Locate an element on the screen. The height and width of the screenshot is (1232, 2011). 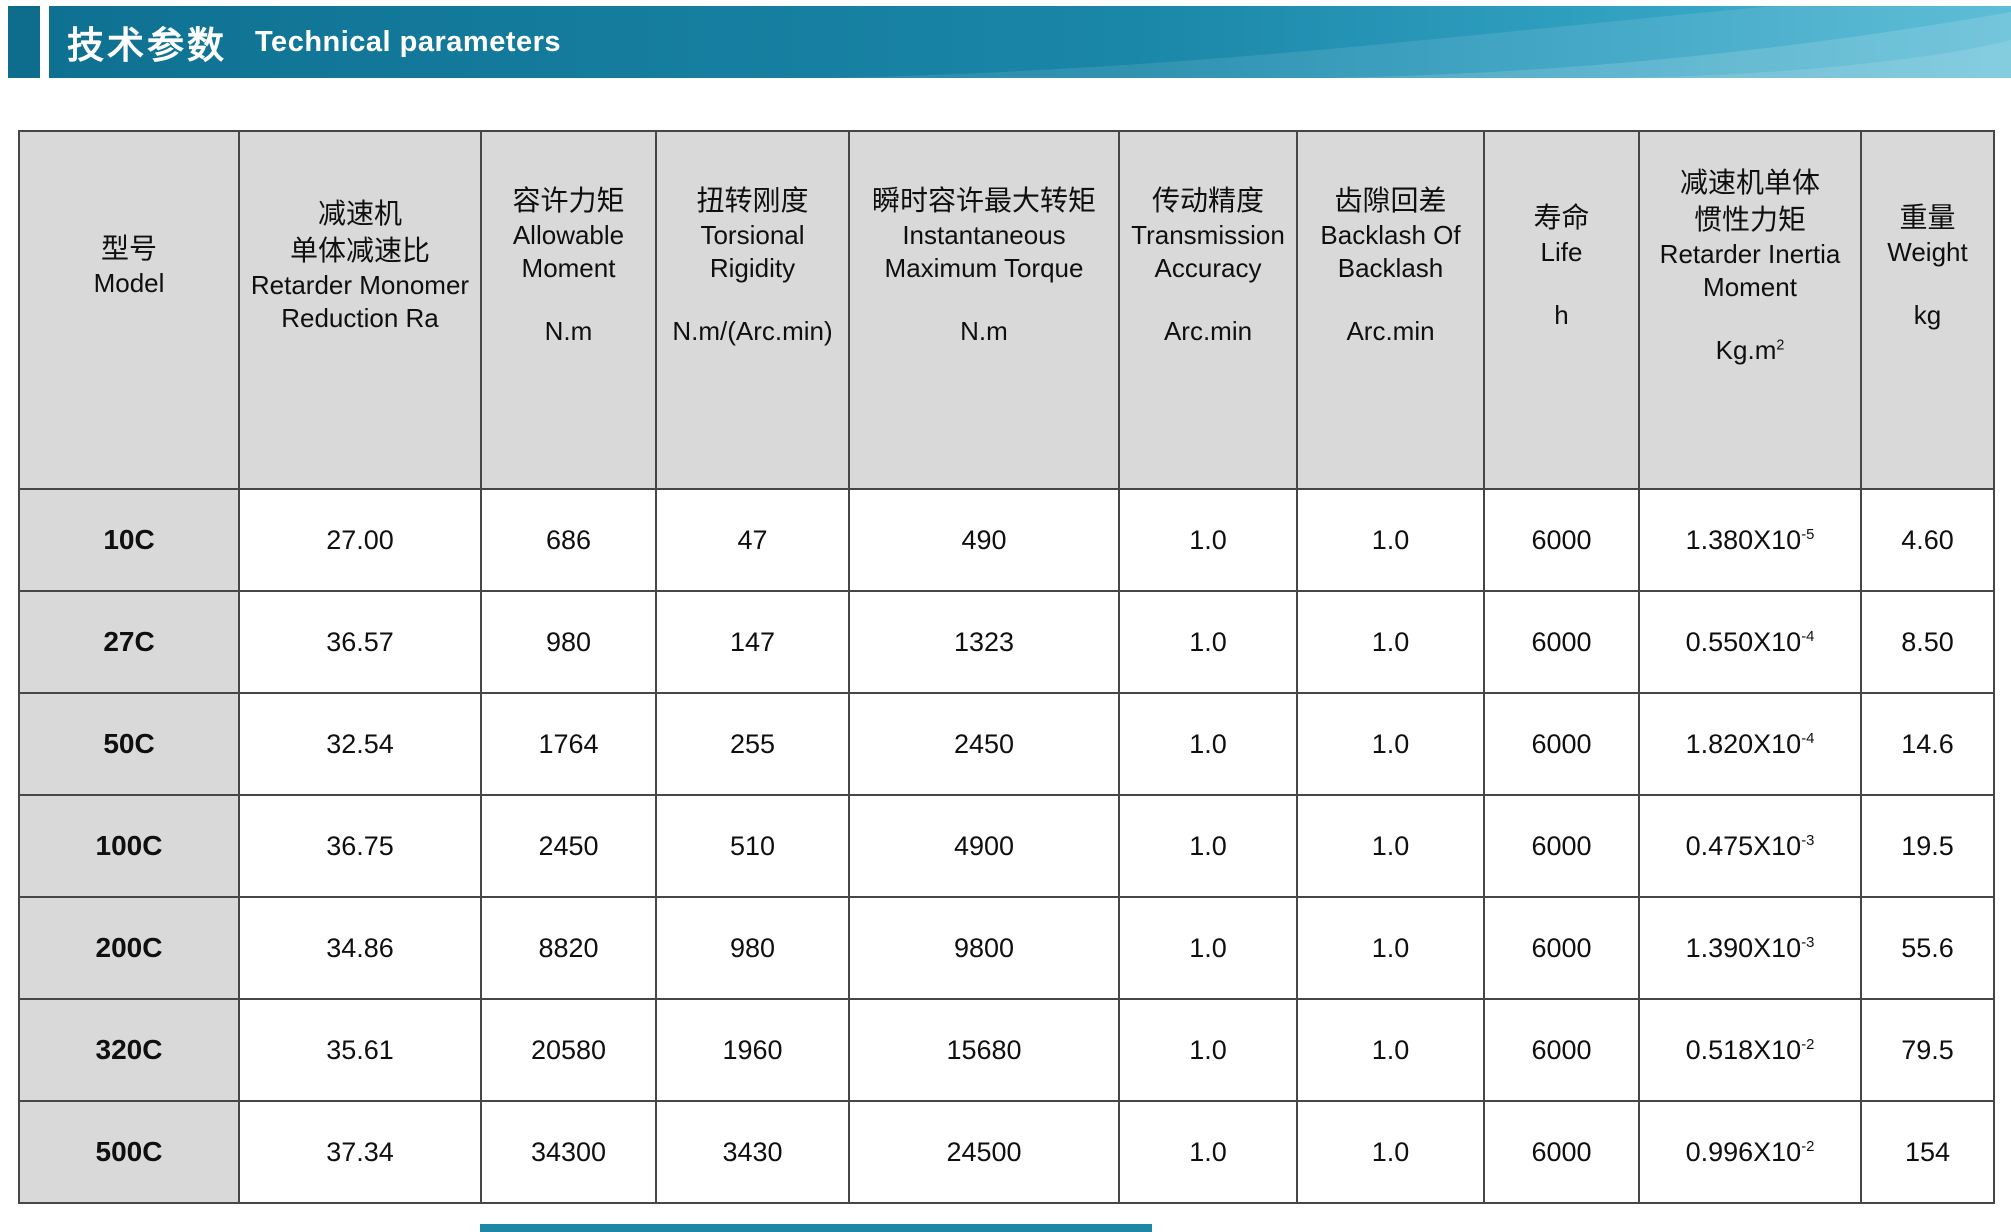
cell-allowable_moment: 686 is located at coordinates (568, 540).